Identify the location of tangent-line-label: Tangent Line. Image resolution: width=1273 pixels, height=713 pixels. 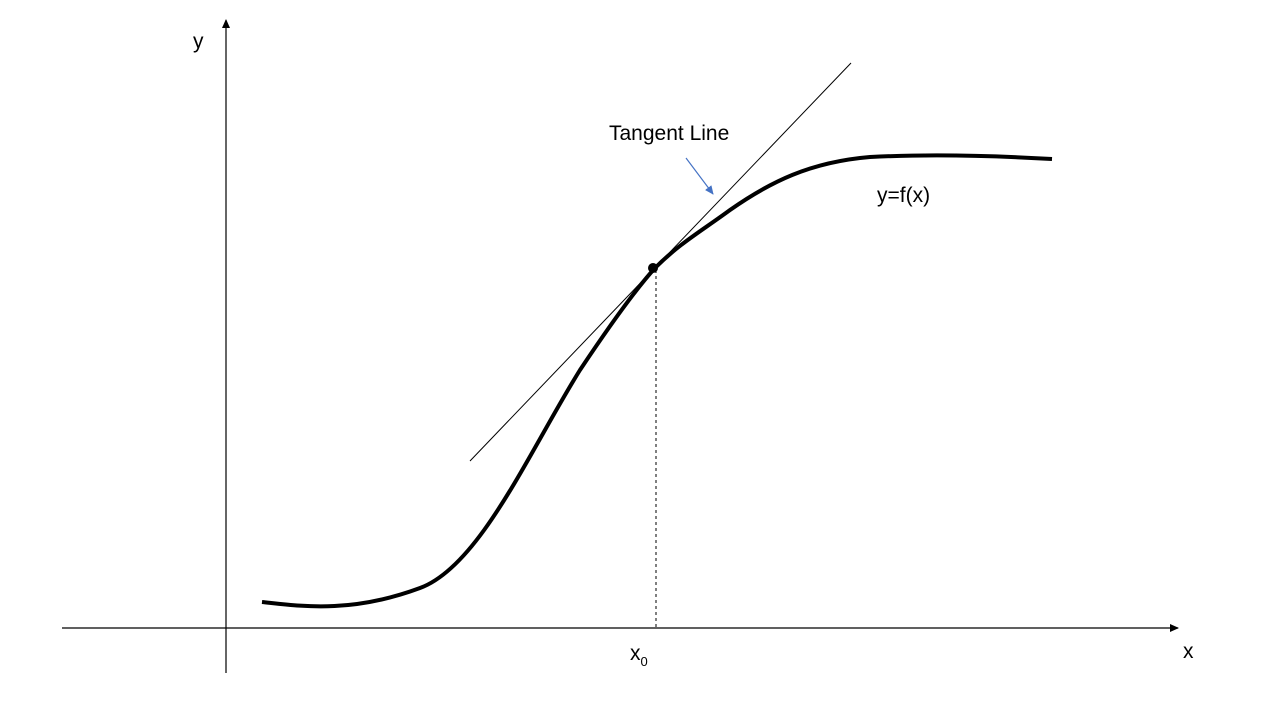
(669, 133).